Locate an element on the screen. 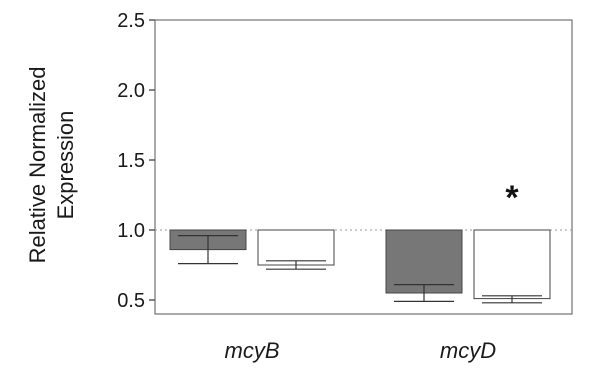 This screenshot has width=598, height=370. y-tick-label-1: 1.0 is located at coordinates (131, 231).